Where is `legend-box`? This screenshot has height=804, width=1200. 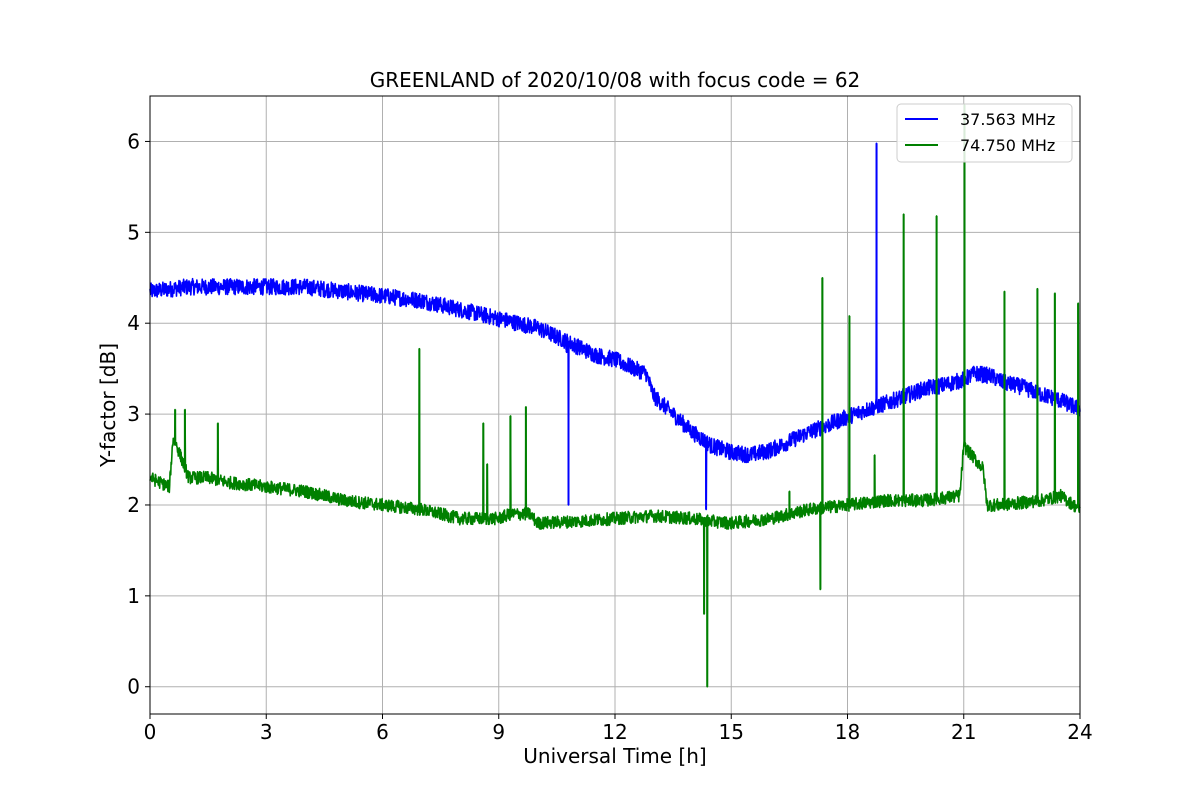
legend-box is located at coordinates (984, 133).